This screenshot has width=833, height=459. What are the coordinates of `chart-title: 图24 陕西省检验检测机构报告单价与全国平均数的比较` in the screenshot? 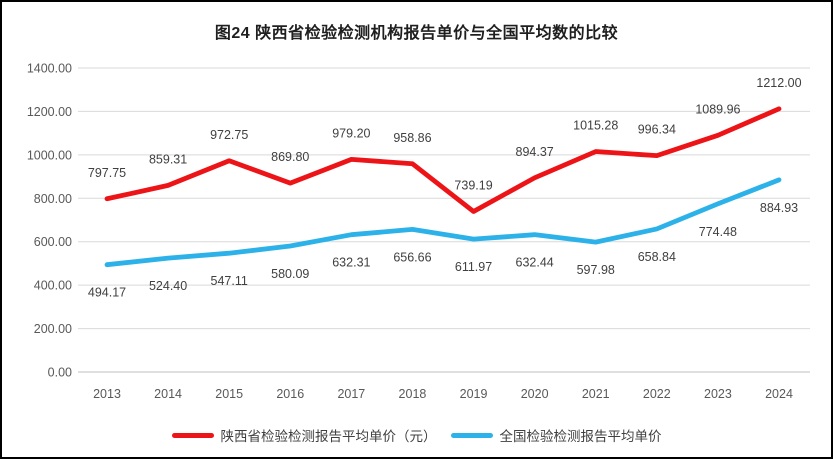 It's located at (416, 33).